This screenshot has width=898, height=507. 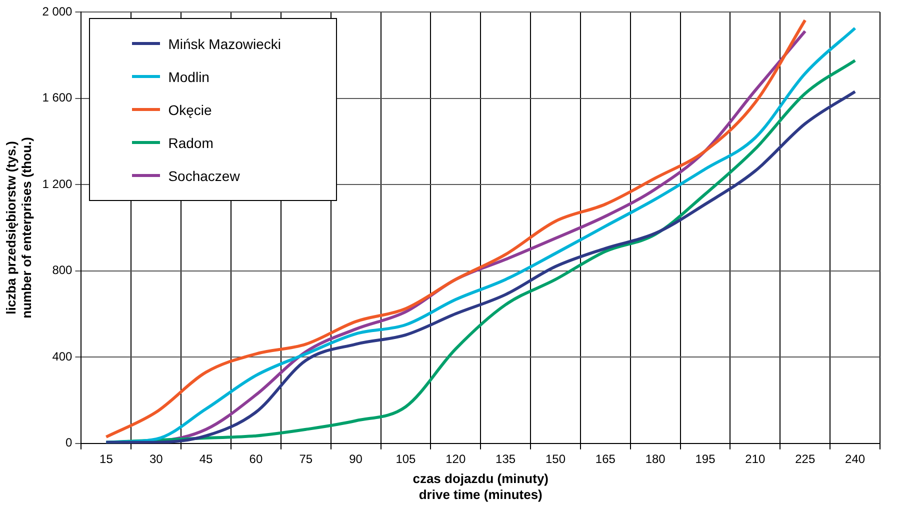 What do you see at coordinates (755, 459) in the screenshot?
I see `x-tick-label: 210` at bounding box center [755, 459].